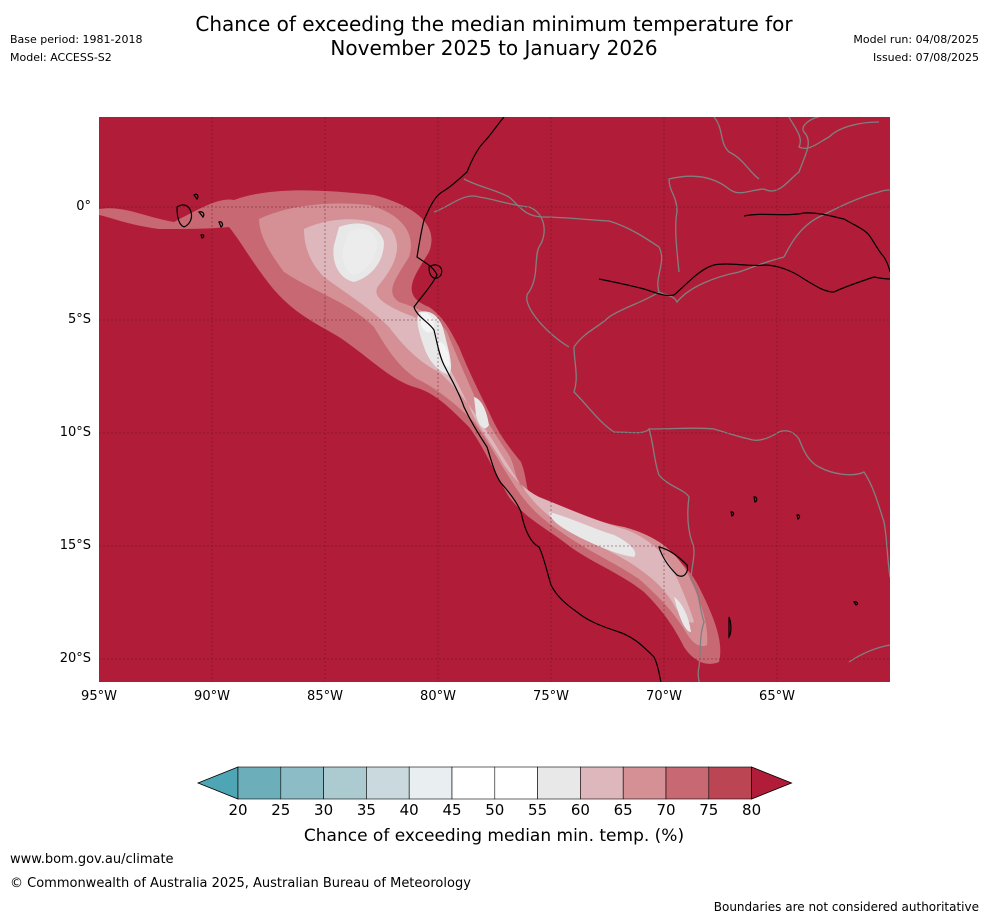  I want to click on small-lakes, so click(793, 568).